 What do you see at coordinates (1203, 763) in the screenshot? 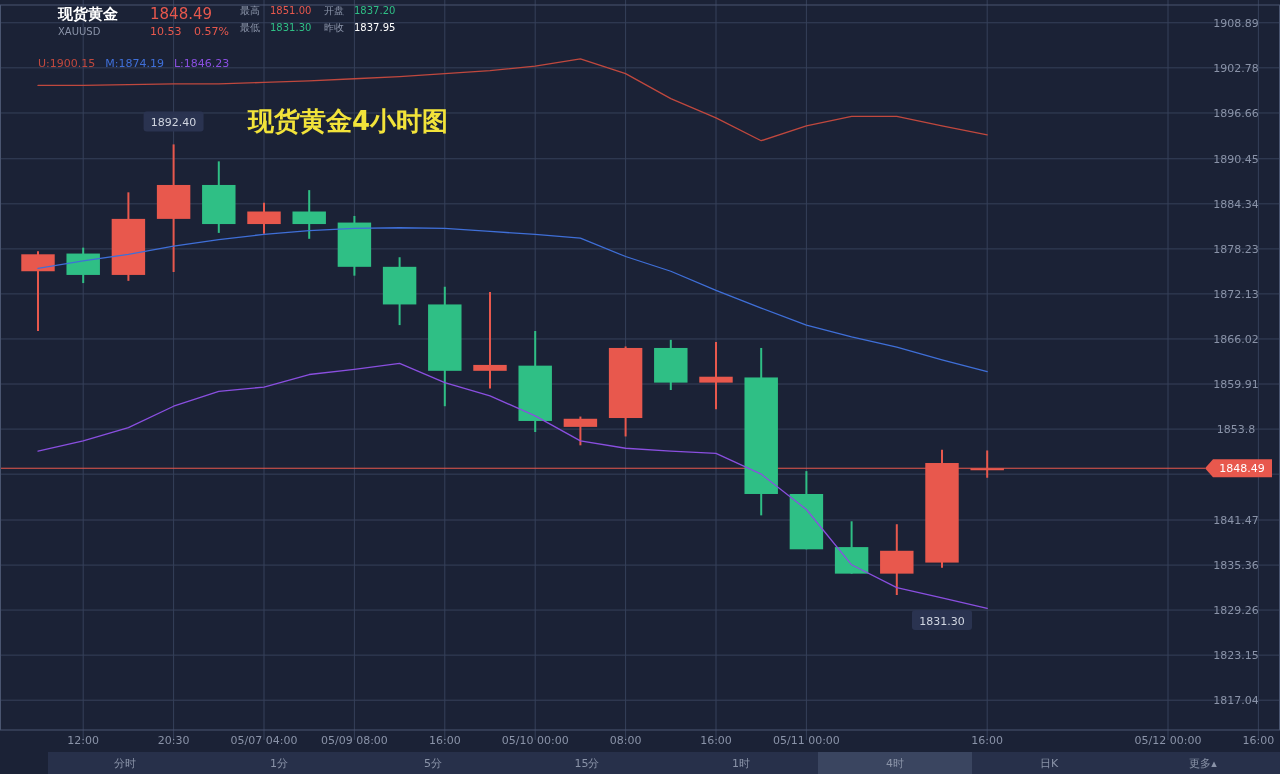
I see `text: 更多▴` at bounding box center [1203, 763].